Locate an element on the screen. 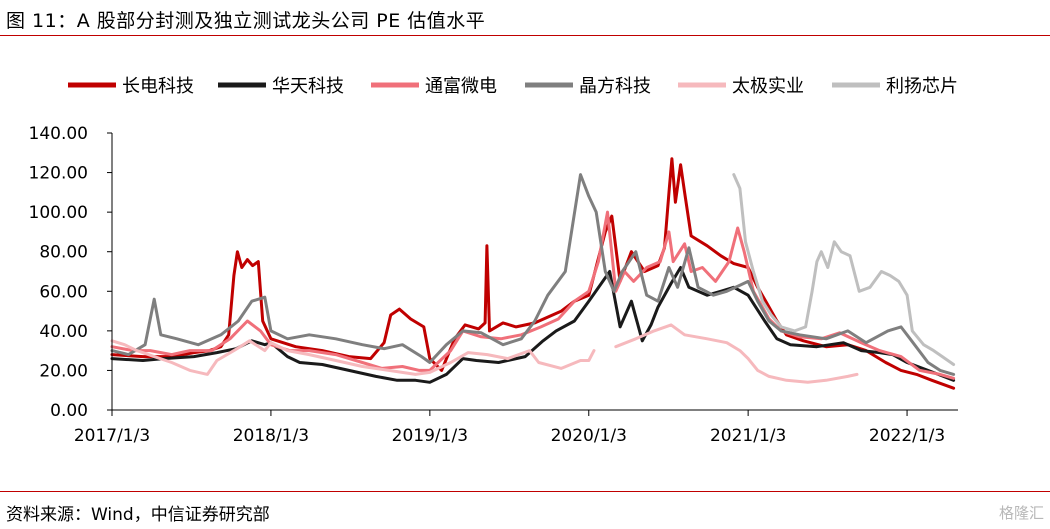  bottom-rule is located at coordinates (525, 491).